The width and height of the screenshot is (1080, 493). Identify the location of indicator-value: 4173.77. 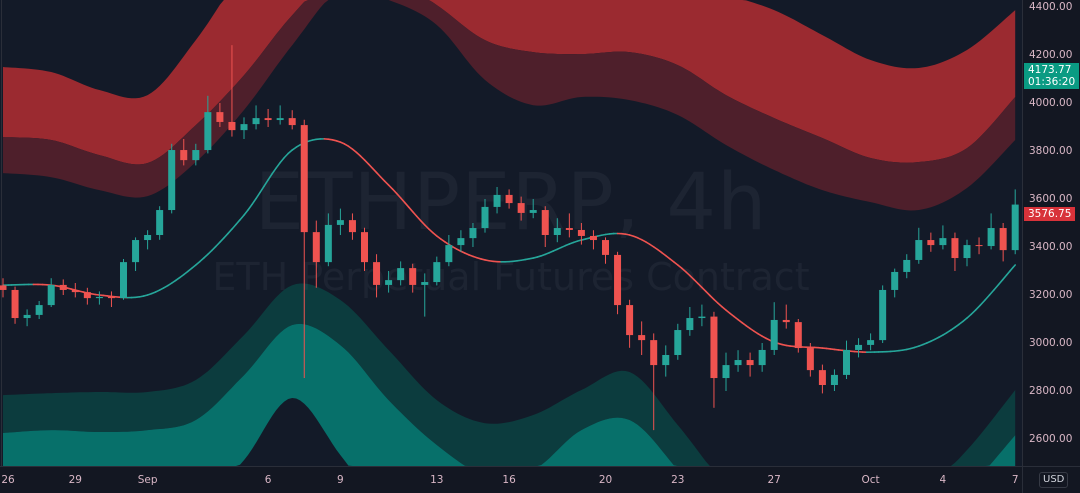
(1051, 70).